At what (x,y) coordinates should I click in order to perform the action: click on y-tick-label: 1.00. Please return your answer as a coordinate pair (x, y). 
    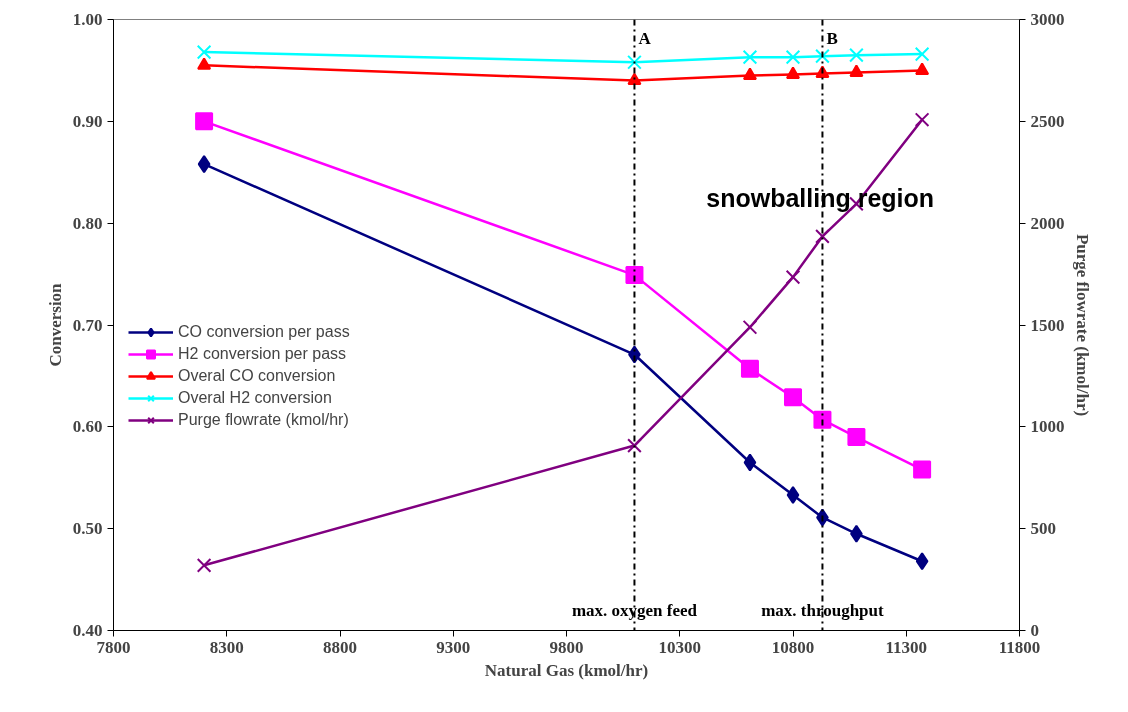
    Looking at the image, I should click on (87, 19).